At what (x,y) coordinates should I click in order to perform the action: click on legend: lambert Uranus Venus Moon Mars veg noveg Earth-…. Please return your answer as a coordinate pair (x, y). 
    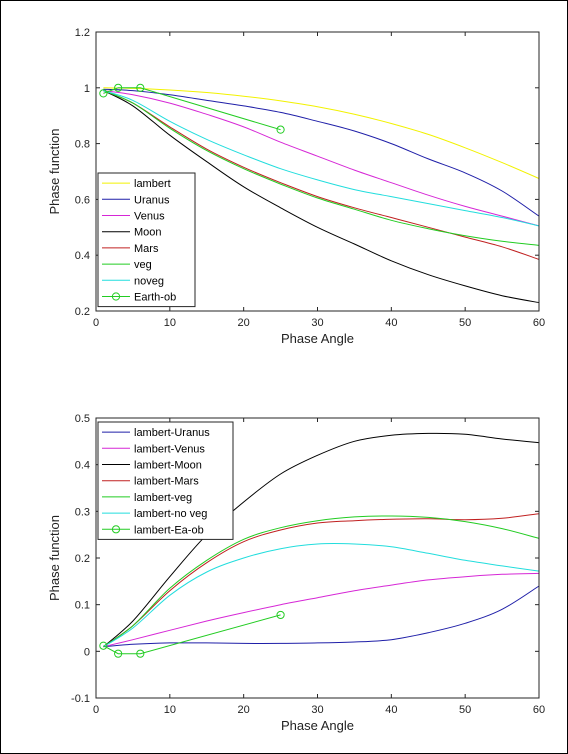
    Looking at the image, I should click on (146, 240).